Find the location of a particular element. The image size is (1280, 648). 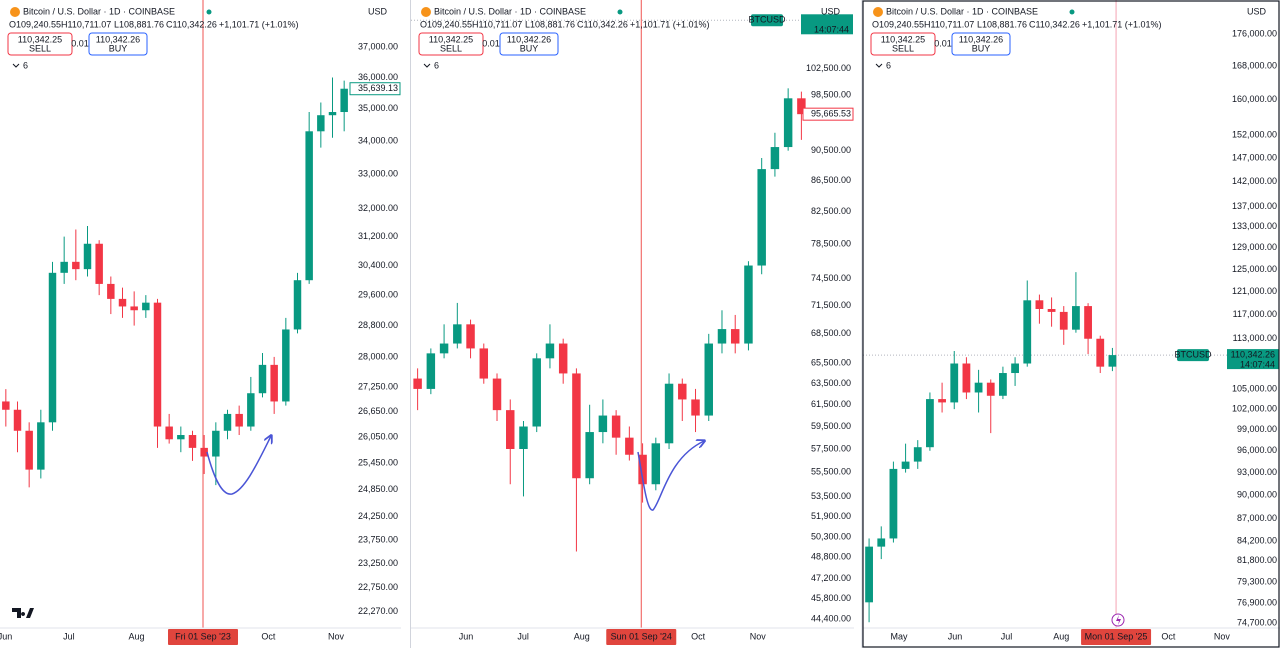

alert-icon is located at coordinates (1118, 620).